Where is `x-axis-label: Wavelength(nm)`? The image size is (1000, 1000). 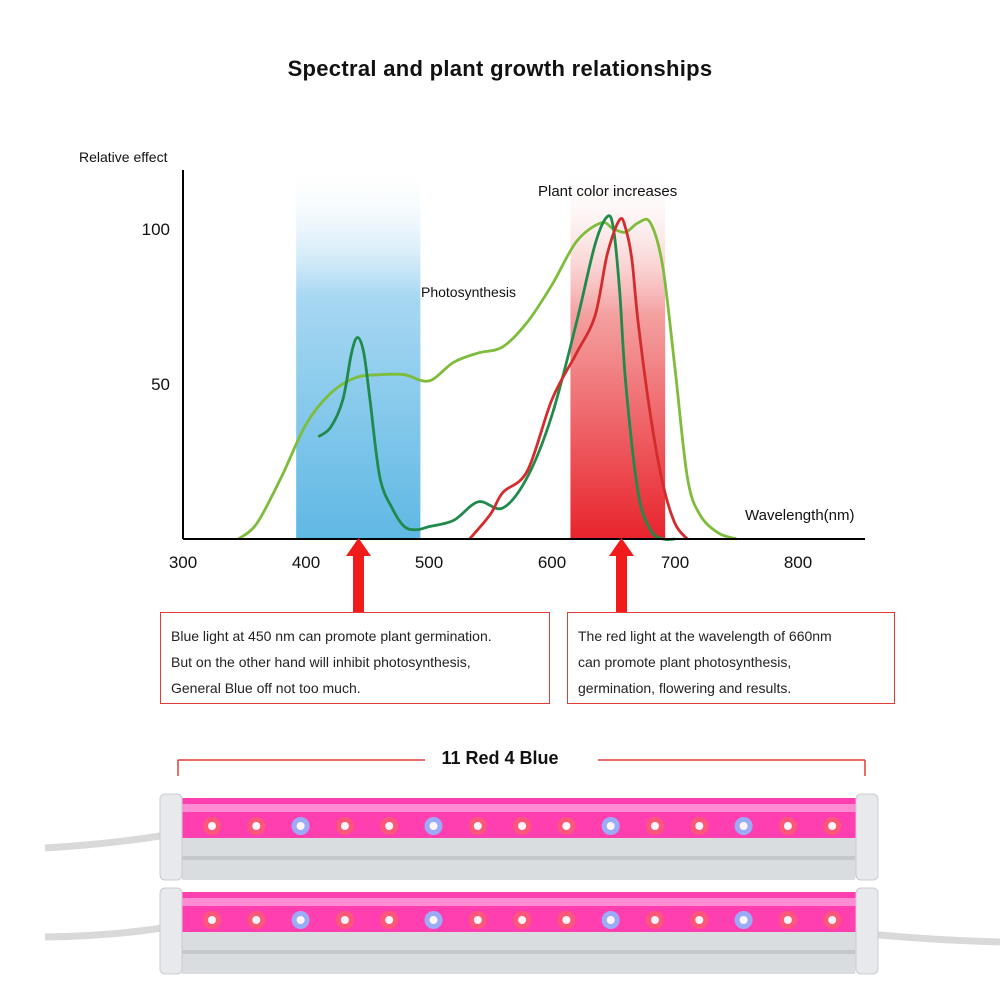 x-axis-label: Wavelength(nm) is located at coordinates (799, 515).